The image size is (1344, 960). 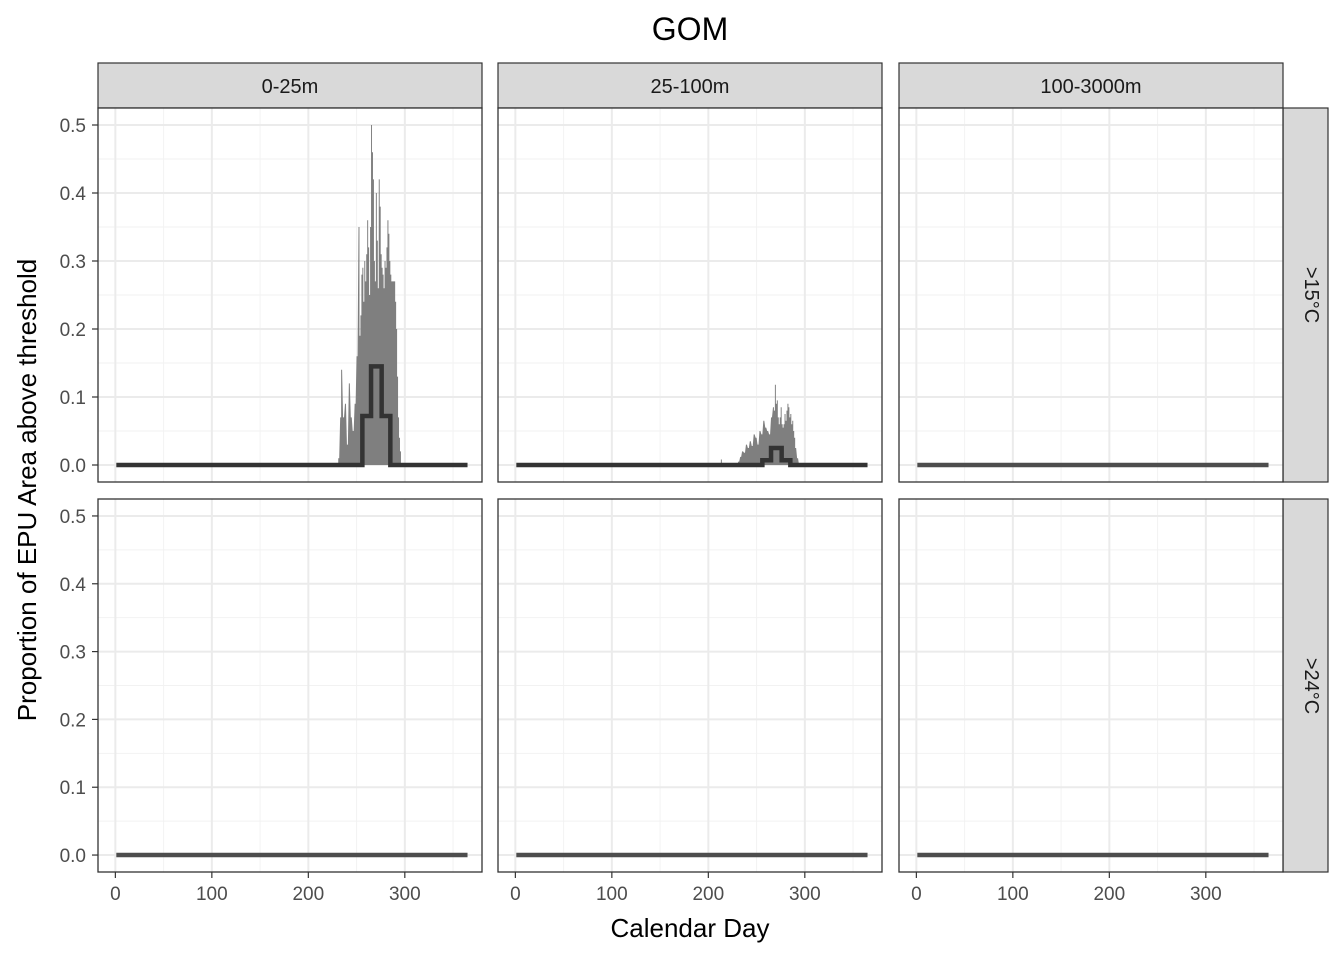 I want to click on panel-6: 0 100 200 300, so click(x=1091, y=701).